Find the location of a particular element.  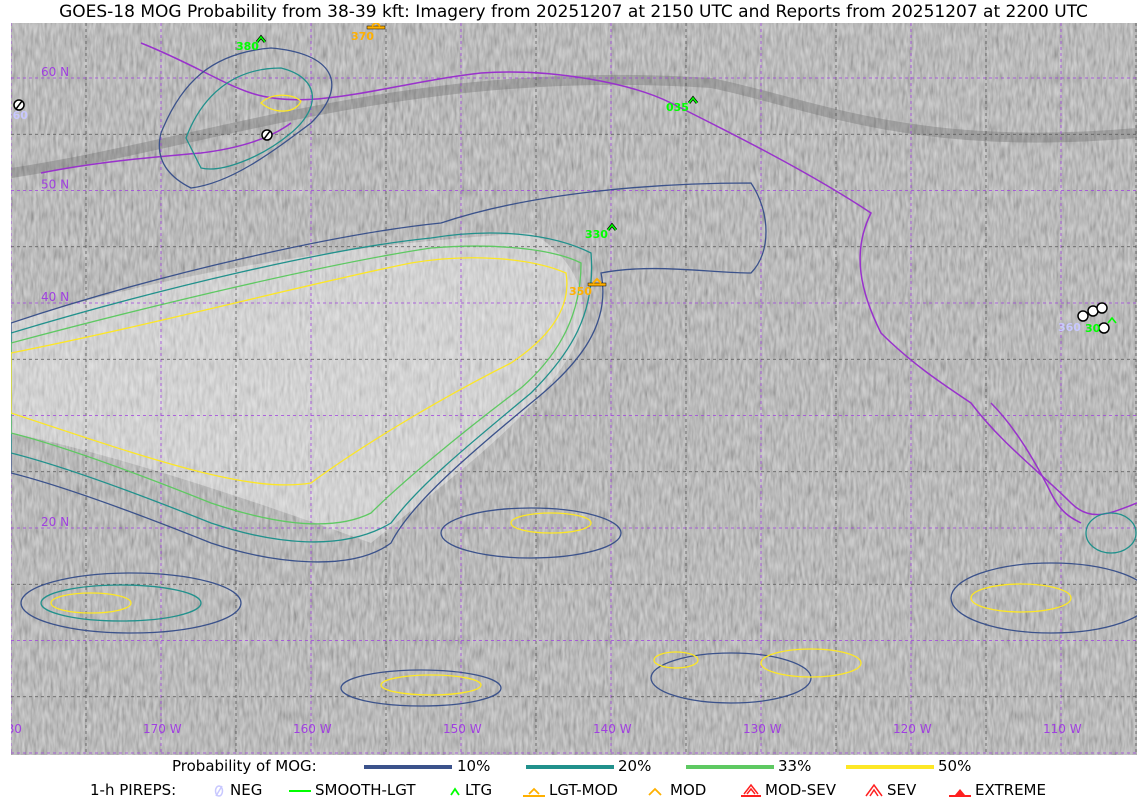

smooth-lgt-label: SMOOTH-LGT is located at coordinates (365, 790).